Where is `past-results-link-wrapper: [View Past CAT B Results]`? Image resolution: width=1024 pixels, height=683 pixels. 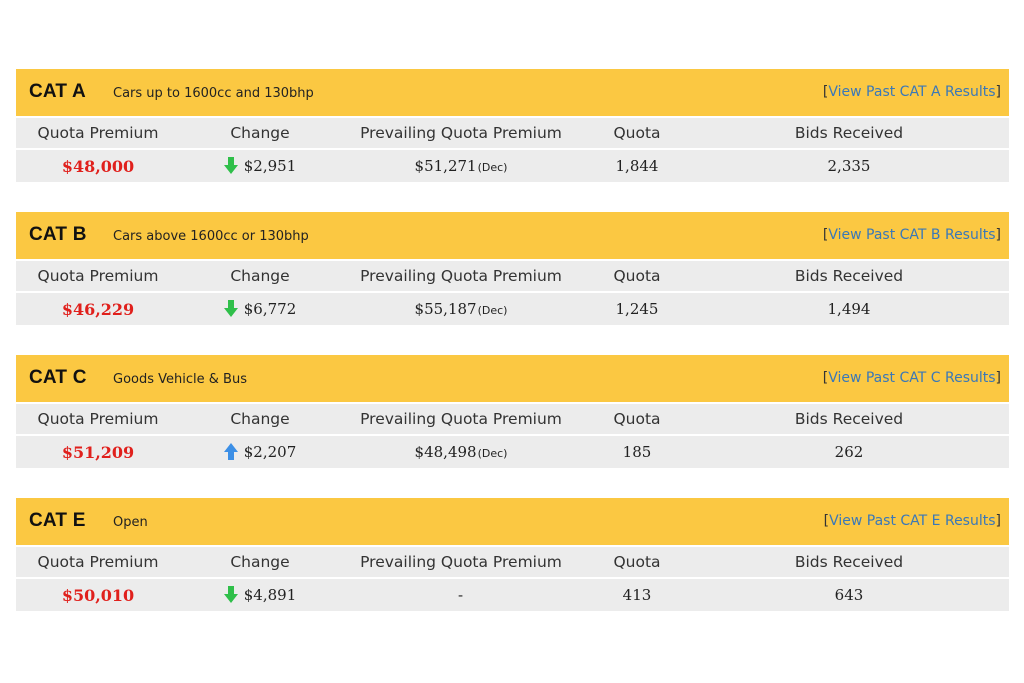 past-results-link-wrapper: [View Past CAT B Results] is located at coordinates (912, 235).